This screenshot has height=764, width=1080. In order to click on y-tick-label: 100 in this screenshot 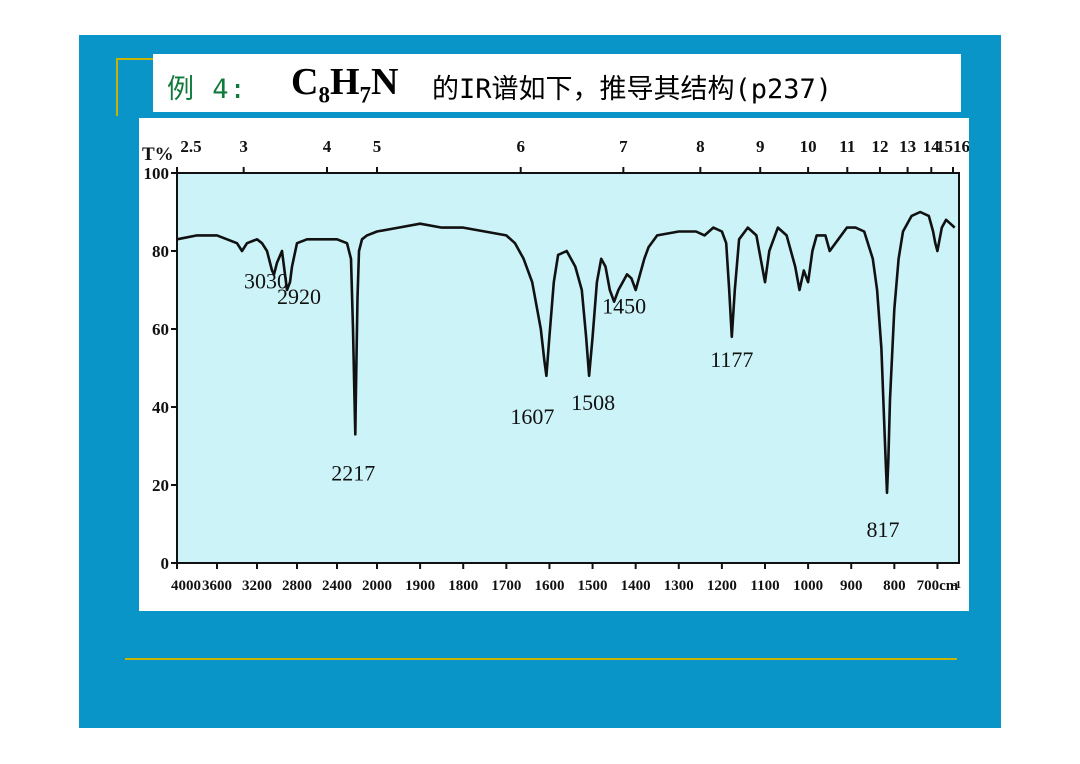, I will do `click(157, 173)`.